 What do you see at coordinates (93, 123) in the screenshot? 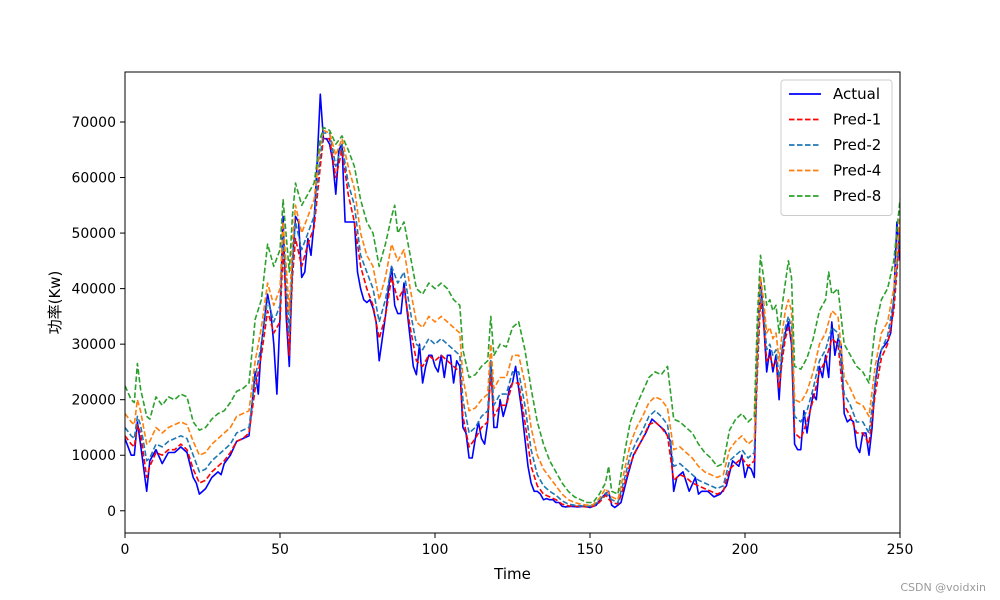
I see `y-tick-label: 70000` at bounding box center [93, 123].